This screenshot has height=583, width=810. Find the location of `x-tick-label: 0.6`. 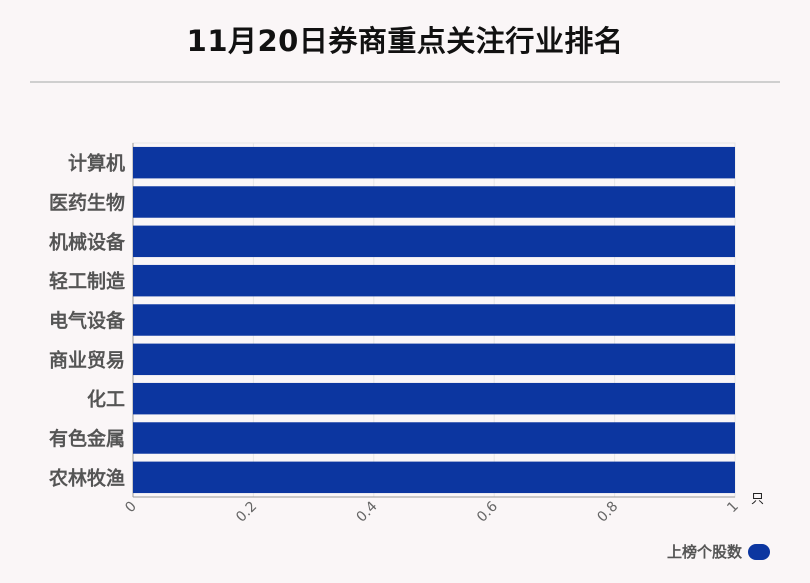

x-tick-label: 0.6 is located at coordinates (487, 511).